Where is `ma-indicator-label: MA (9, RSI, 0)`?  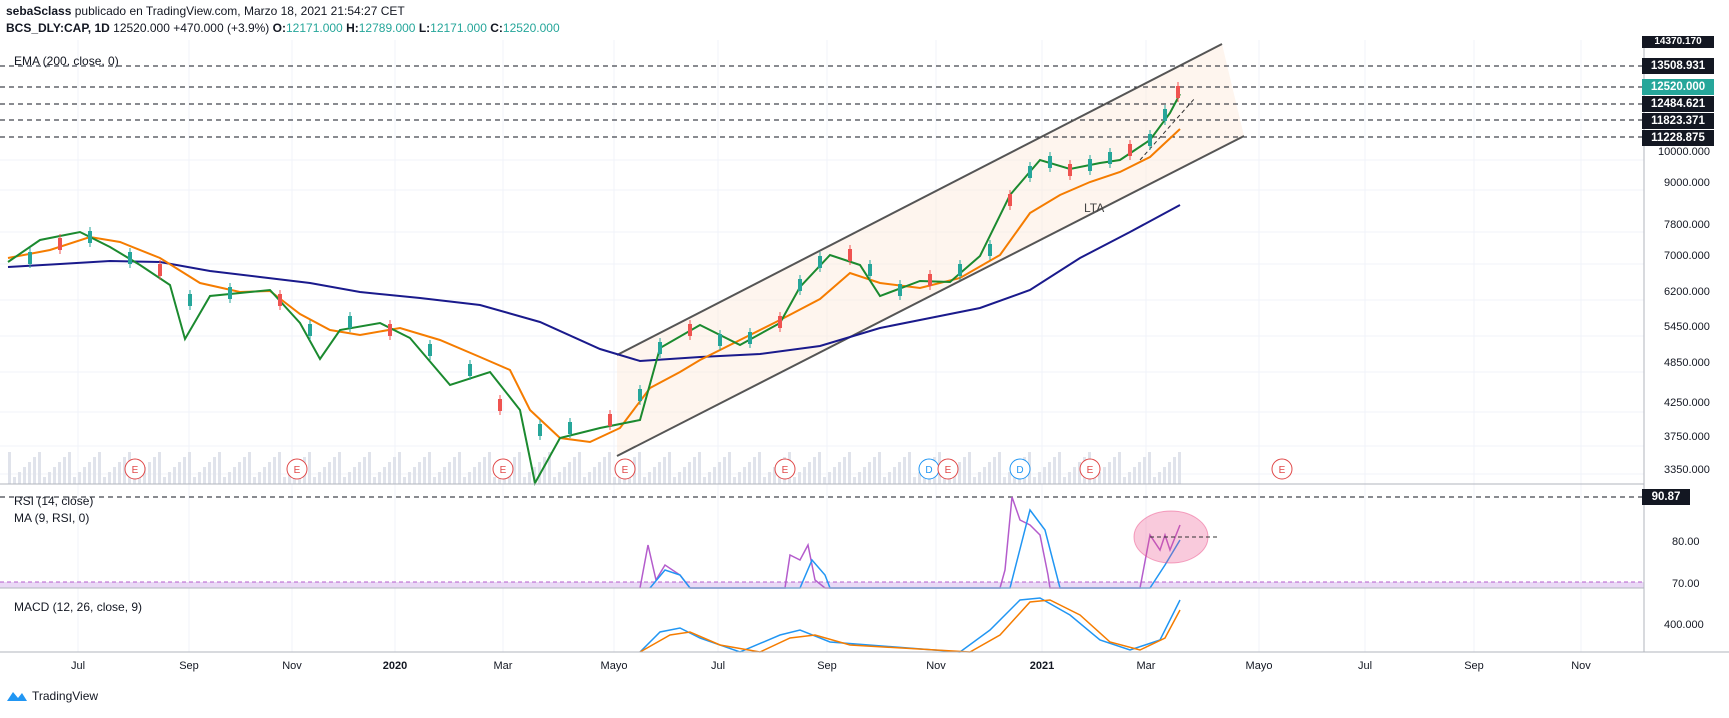
ma-indicator-label: MA (9, RSI, 0) is located at coordinates (52, 518).